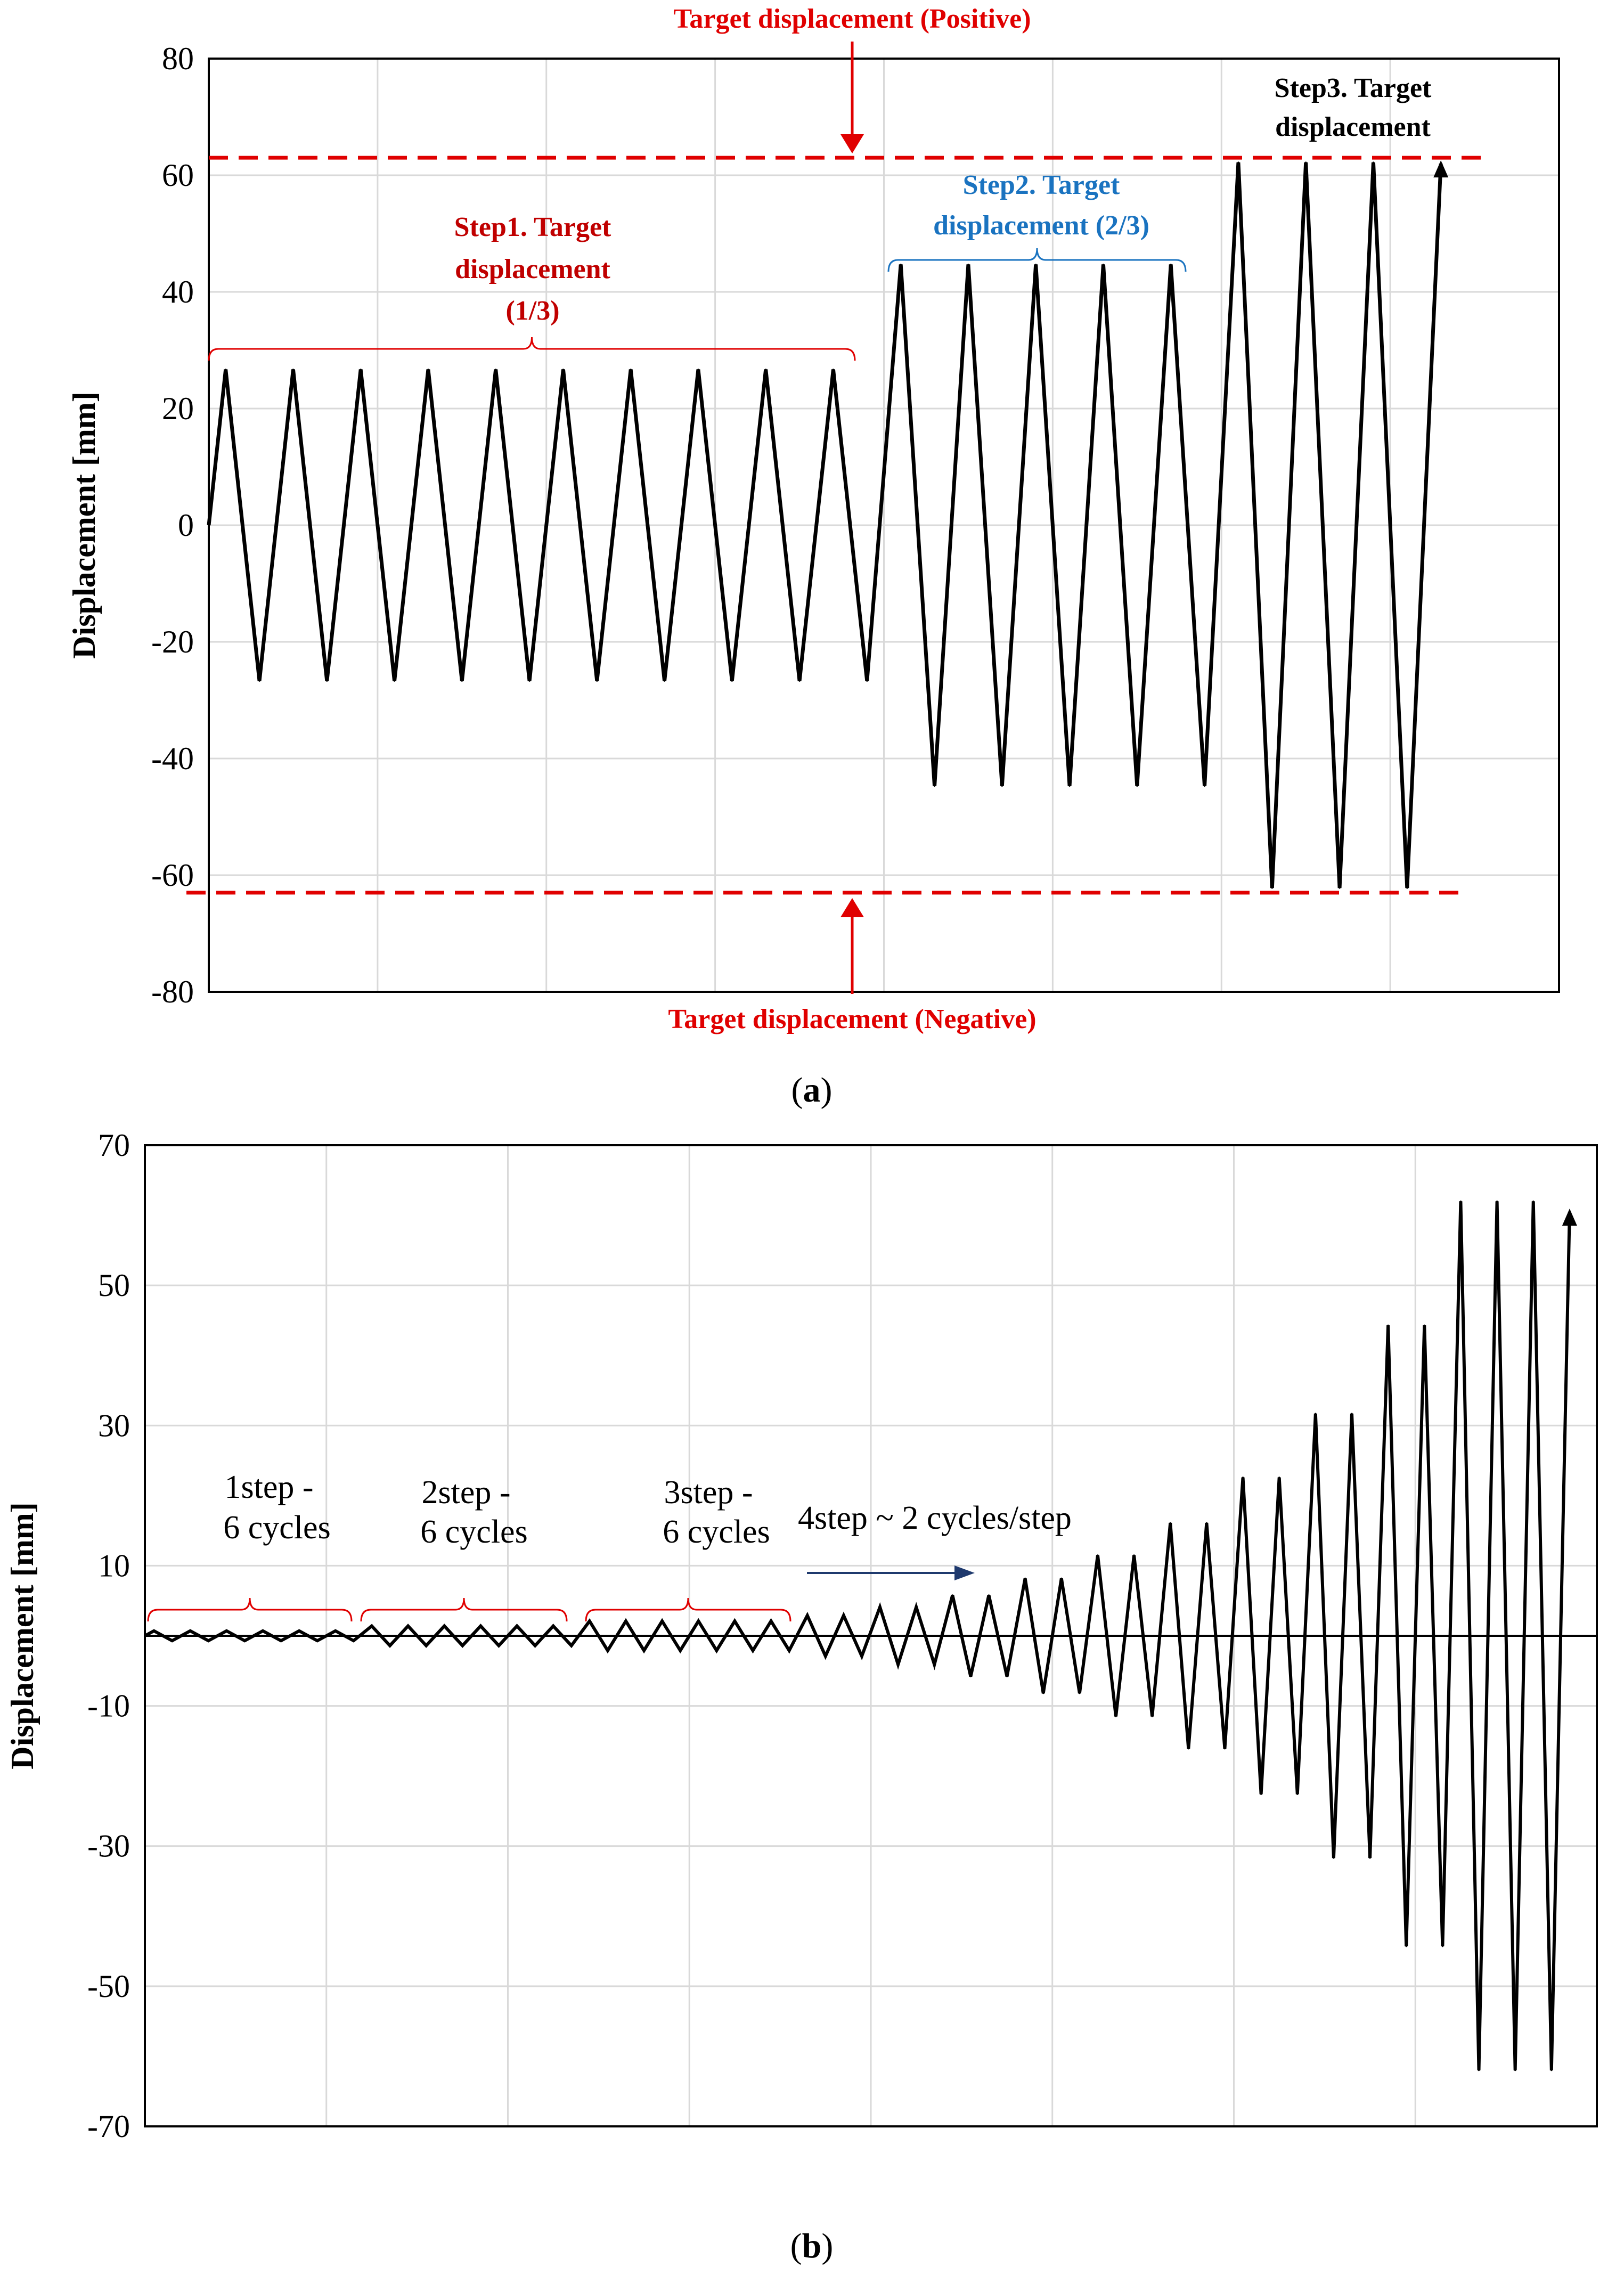 Image resolution: width=1624 pixels, height=2275 pixels. I want to click on panel-a-step2-label-line2: displacement (2/3), so click(1041, 225).